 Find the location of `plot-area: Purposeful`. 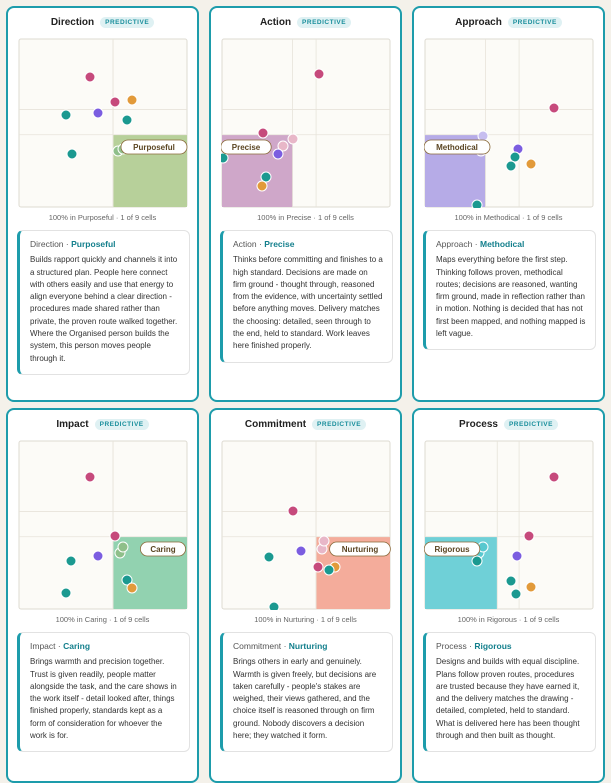

plot-area: Purposeful is located at coordinates (103, 123).